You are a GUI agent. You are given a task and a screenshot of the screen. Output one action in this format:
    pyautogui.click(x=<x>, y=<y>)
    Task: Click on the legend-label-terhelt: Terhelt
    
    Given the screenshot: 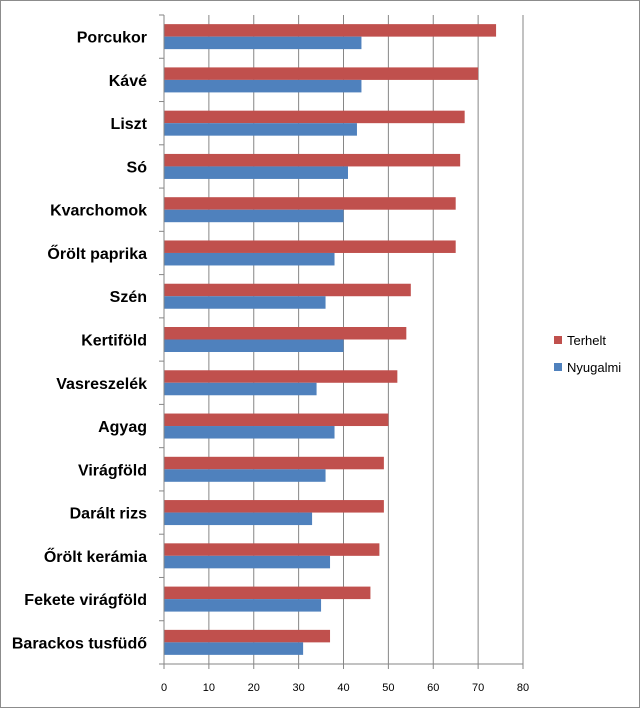 What is the action you would take?
    pyautogui.click(x=586, y=340)
    